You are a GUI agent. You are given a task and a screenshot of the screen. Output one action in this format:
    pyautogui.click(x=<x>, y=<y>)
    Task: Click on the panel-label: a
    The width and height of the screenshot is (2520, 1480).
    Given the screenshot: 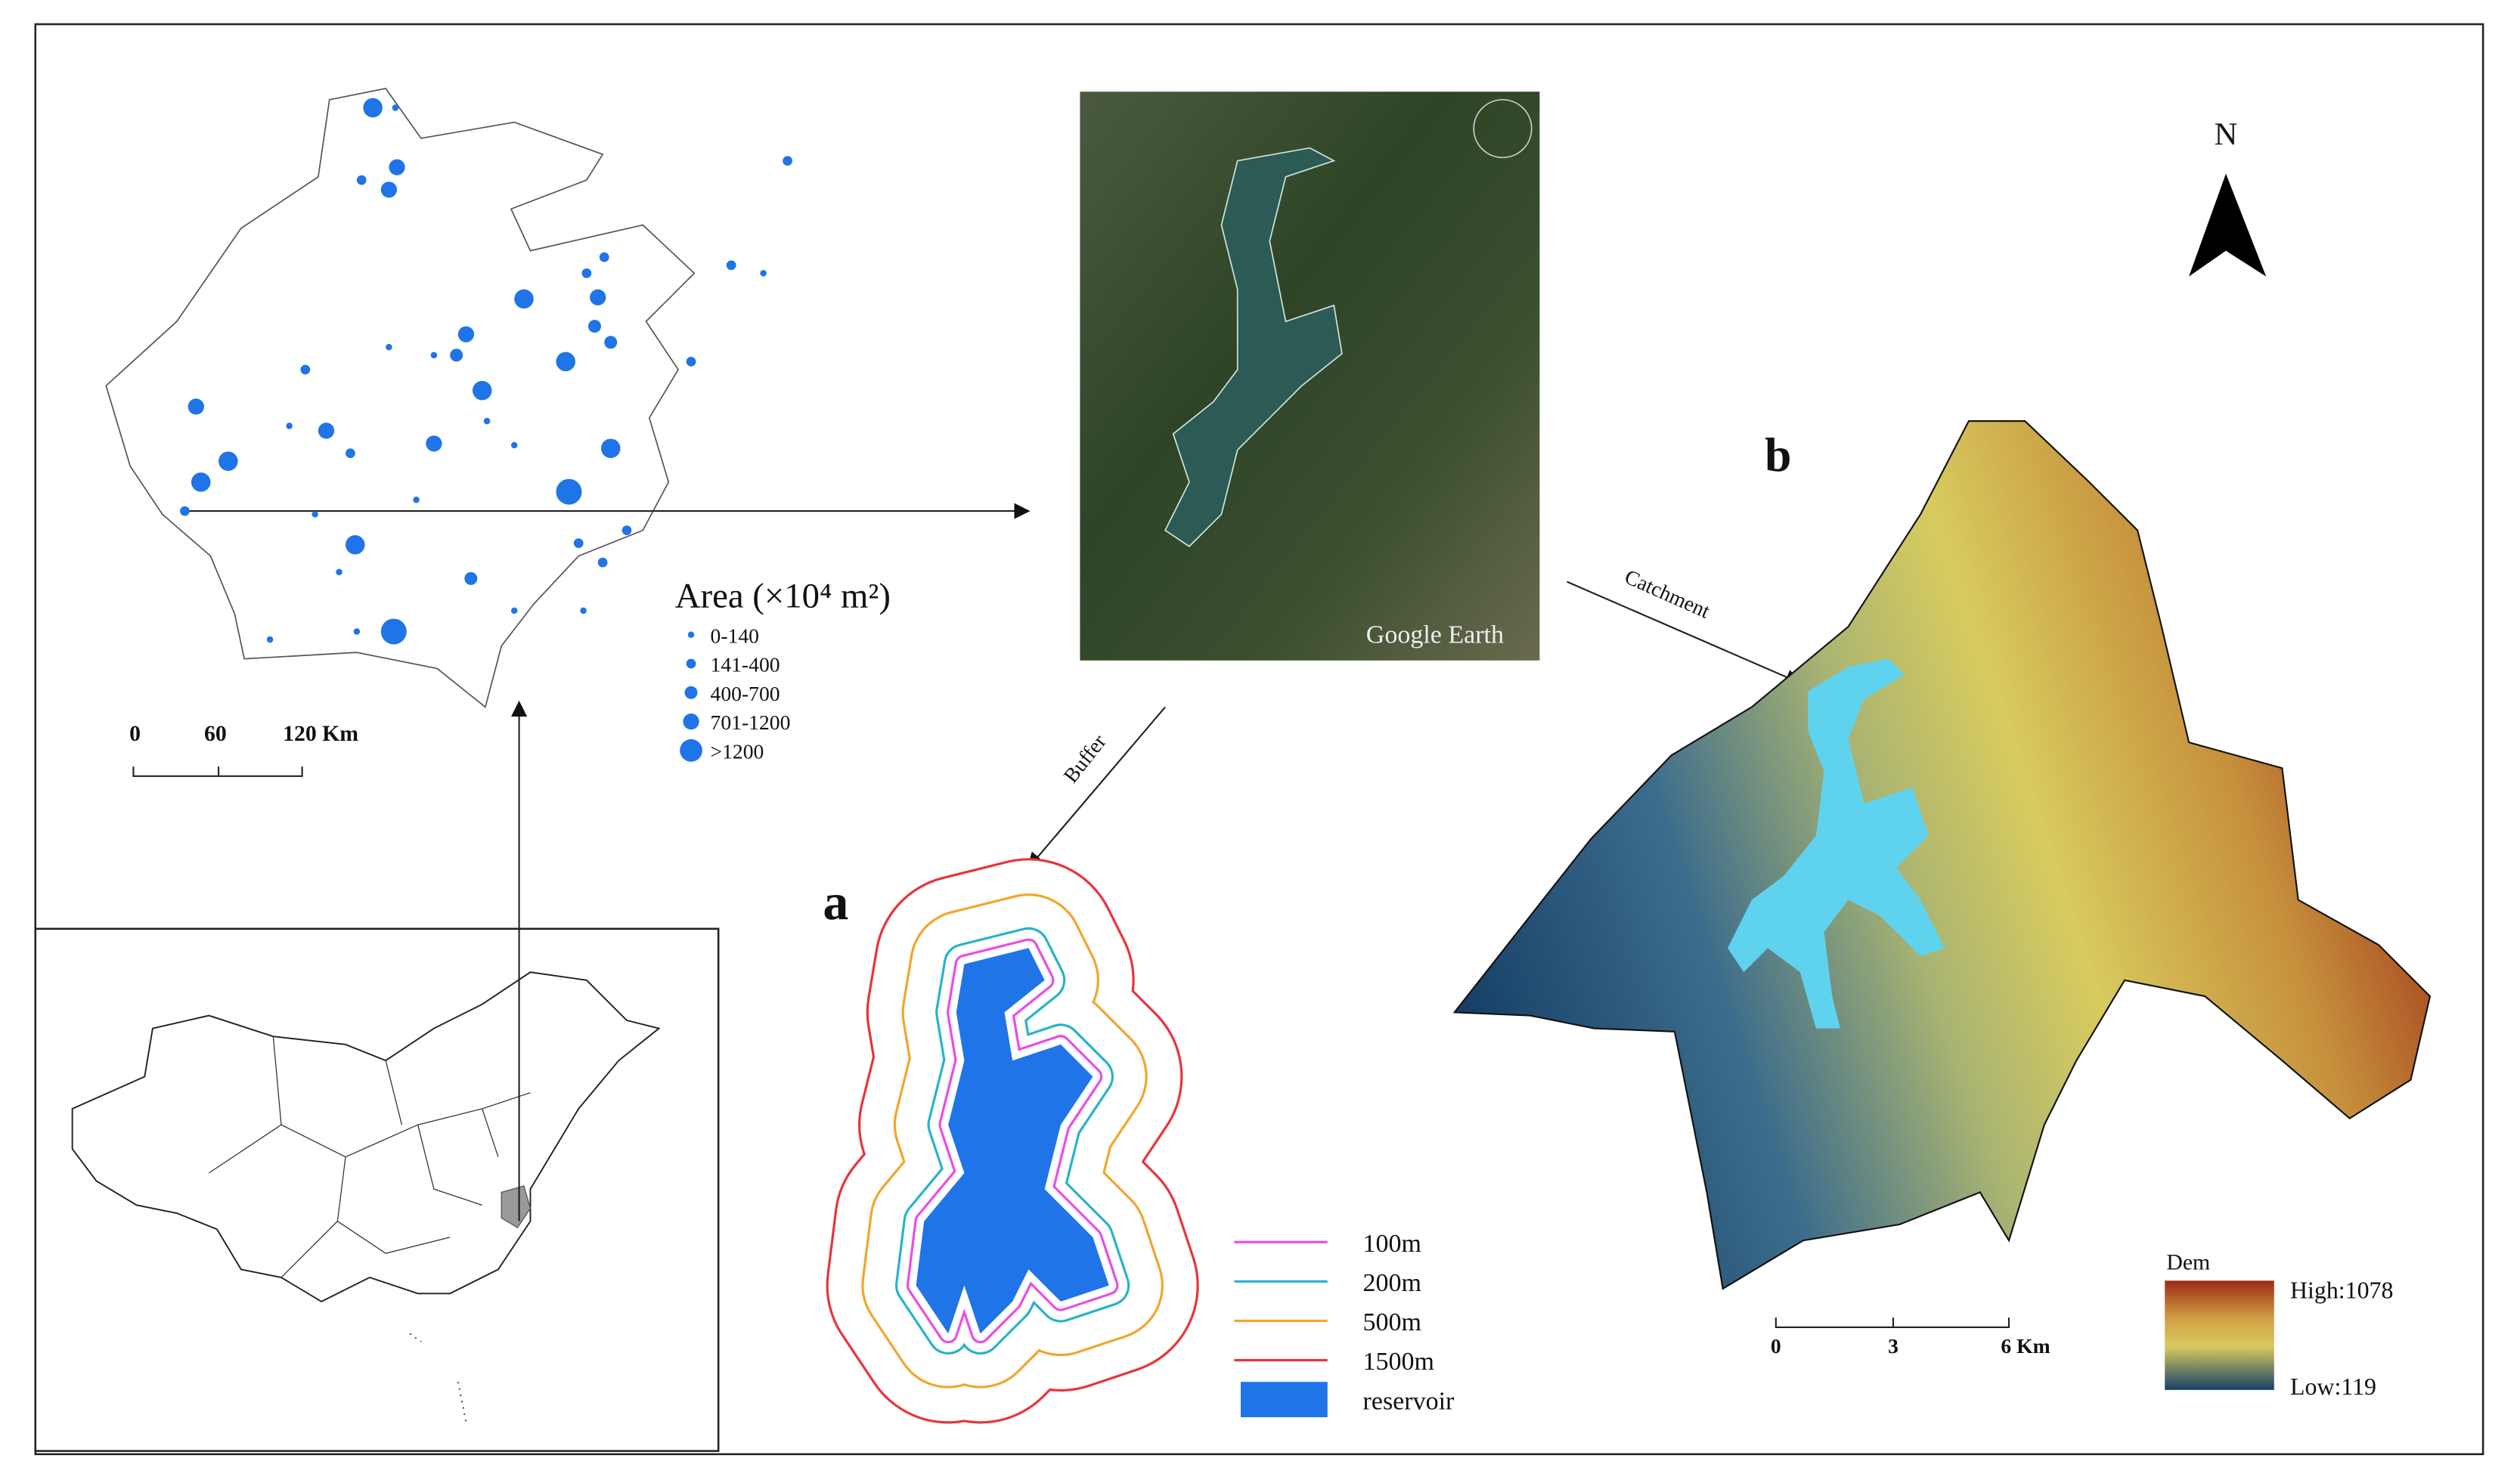 What is the action you would take?
    pyautogui.click(x=835, y=901)
    